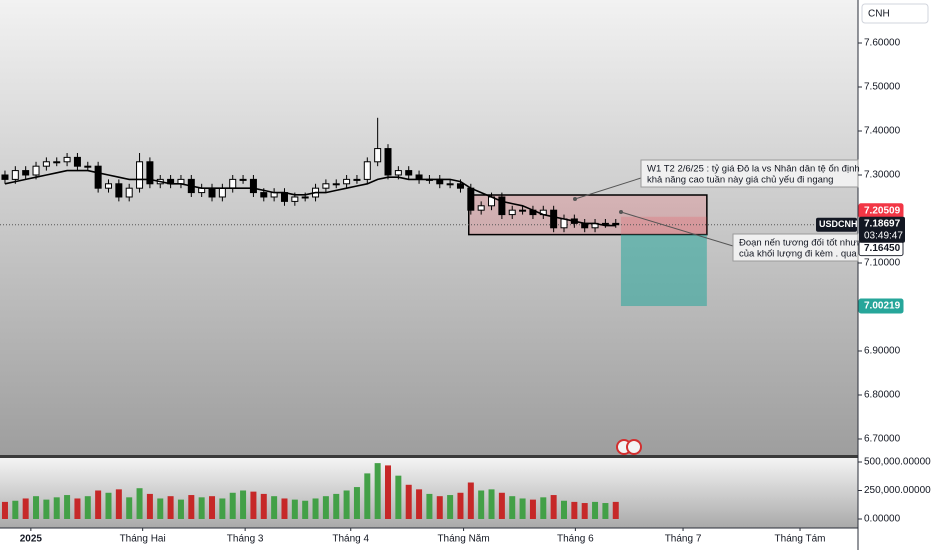 The height and width of the screenshot is (550, 932). What do you see at coordinates (882, 87) in the screenshot?
I see `y-tick-label: 7.50000` at bounding box center [882, 87].